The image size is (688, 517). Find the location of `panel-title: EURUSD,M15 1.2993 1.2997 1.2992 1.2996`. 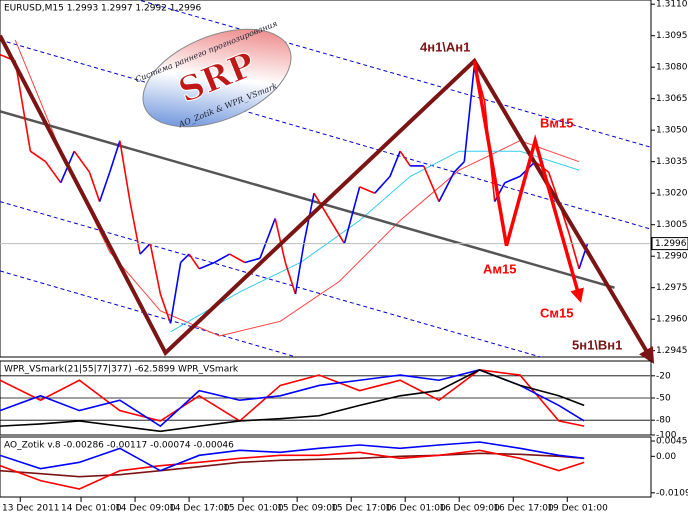

panel-title: EURUSD,M15 1.2993 1.2997 1.2992 1.2996 is located at coordinates (103, 9).